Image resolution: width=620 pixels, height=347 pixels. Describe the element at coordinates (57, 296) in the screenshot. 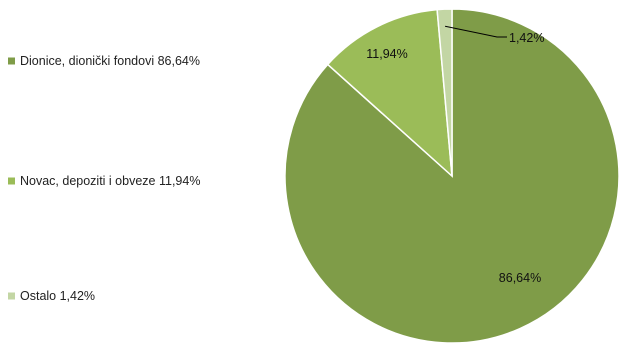

I see `legend-label-ostalo: Ostalo 1,42%` at that location.